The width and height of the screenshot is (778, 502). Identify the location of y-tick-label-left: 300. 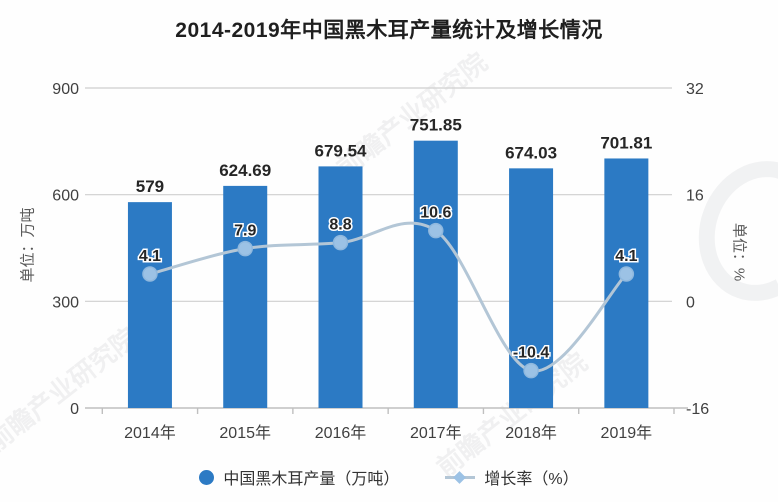
(65, 302).